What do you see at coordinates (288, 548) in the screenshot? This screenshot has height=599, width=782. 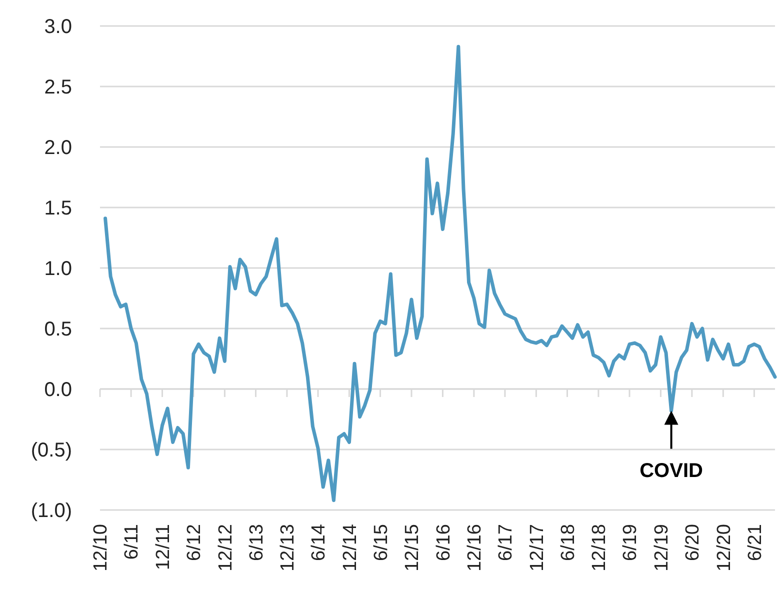 I see `x-tick-label: 12/13` at bounding box center [288, 548].